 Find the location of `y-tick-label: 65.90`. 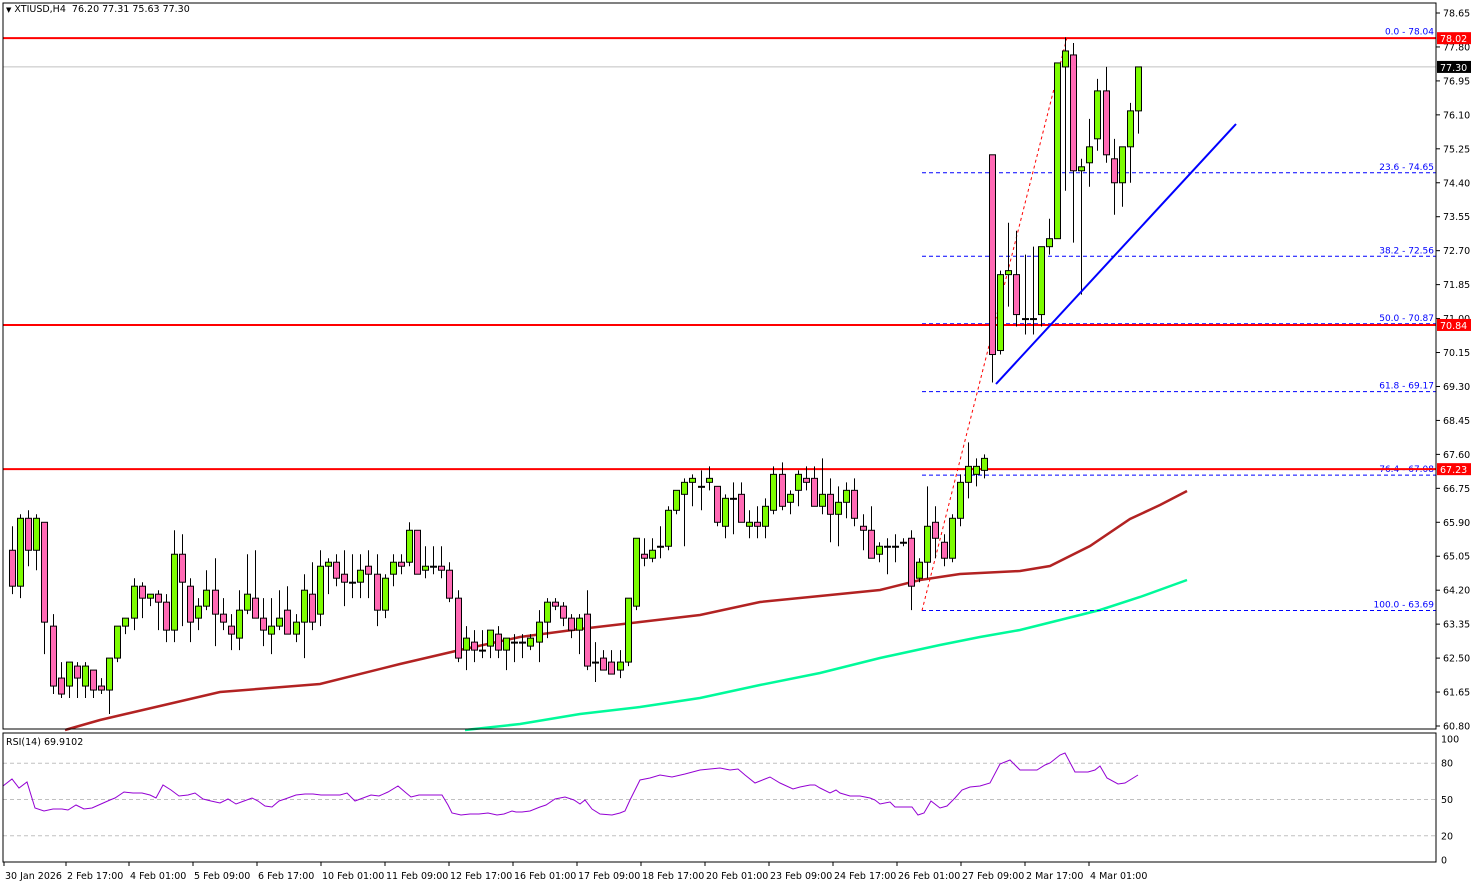

y-tick-label: 65.90 is located at coordinates (1456, 523).